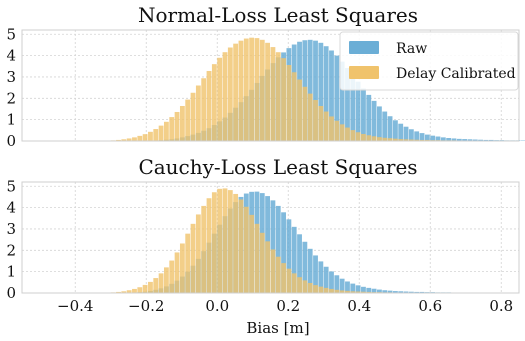  What do you see at coordinates (278, 15) in the screenshot?
I see `chart-title: Normal-Loss Least Squares` at bounding box center [278, 15].